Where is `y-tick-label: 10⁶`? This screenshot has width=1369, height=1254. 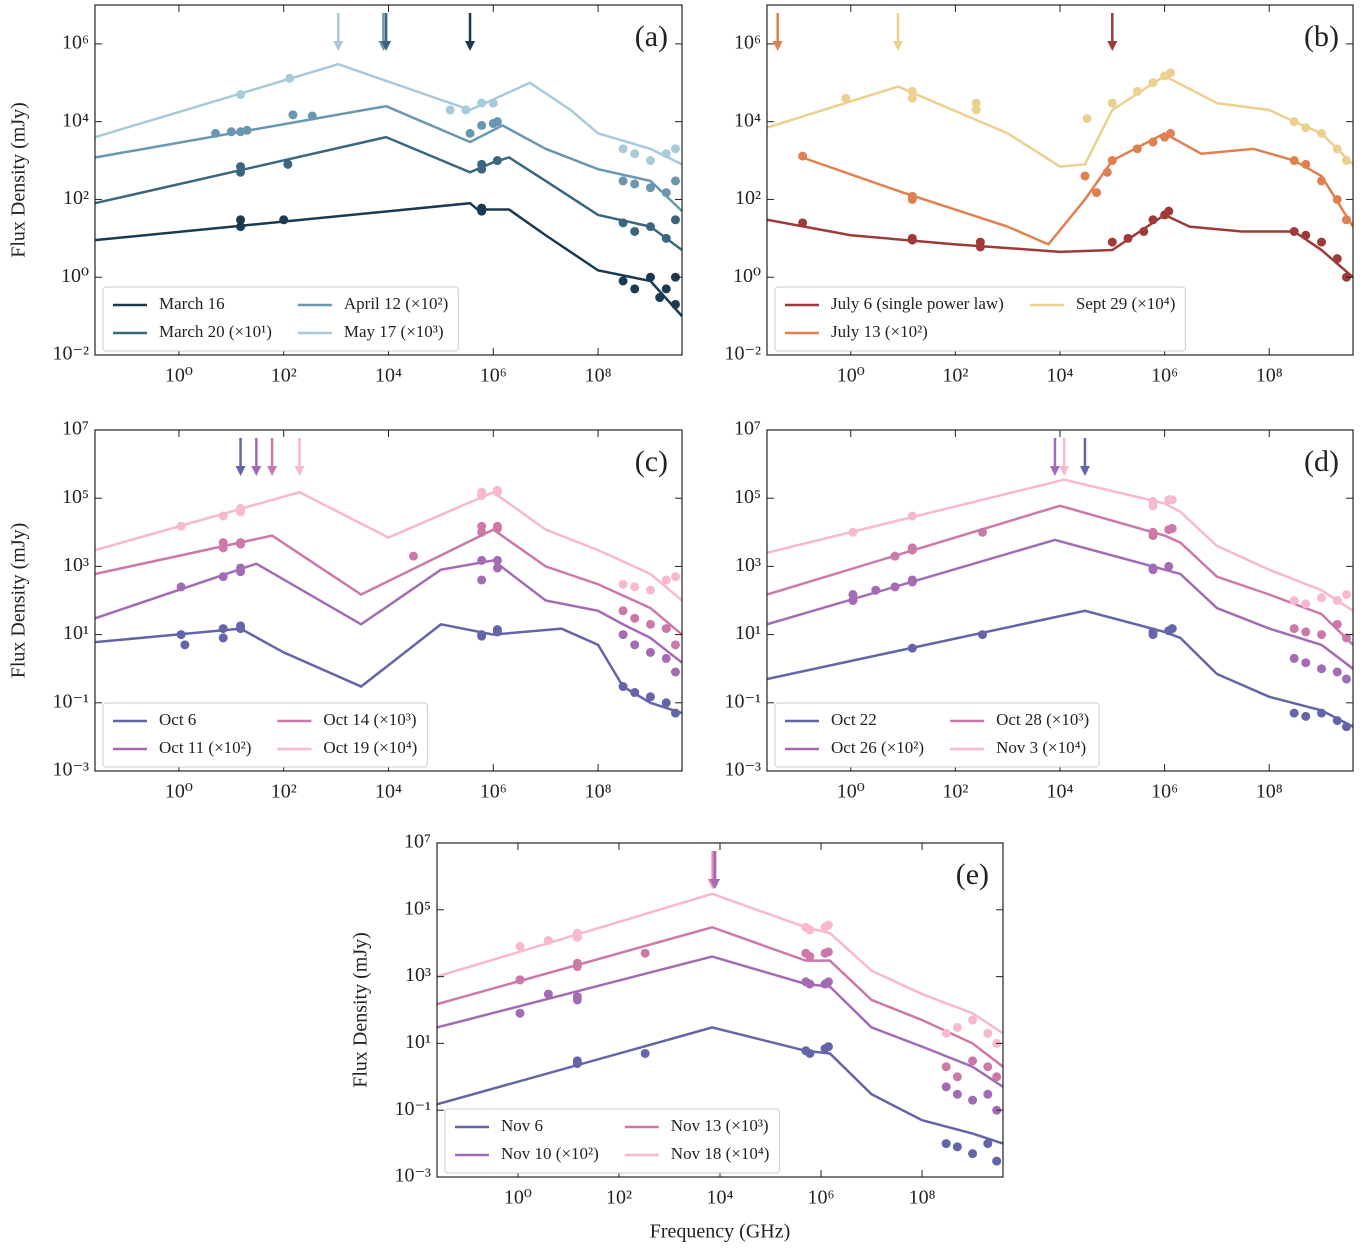
y-tick-label: 10⁶ is located at coordinates (75, 42).